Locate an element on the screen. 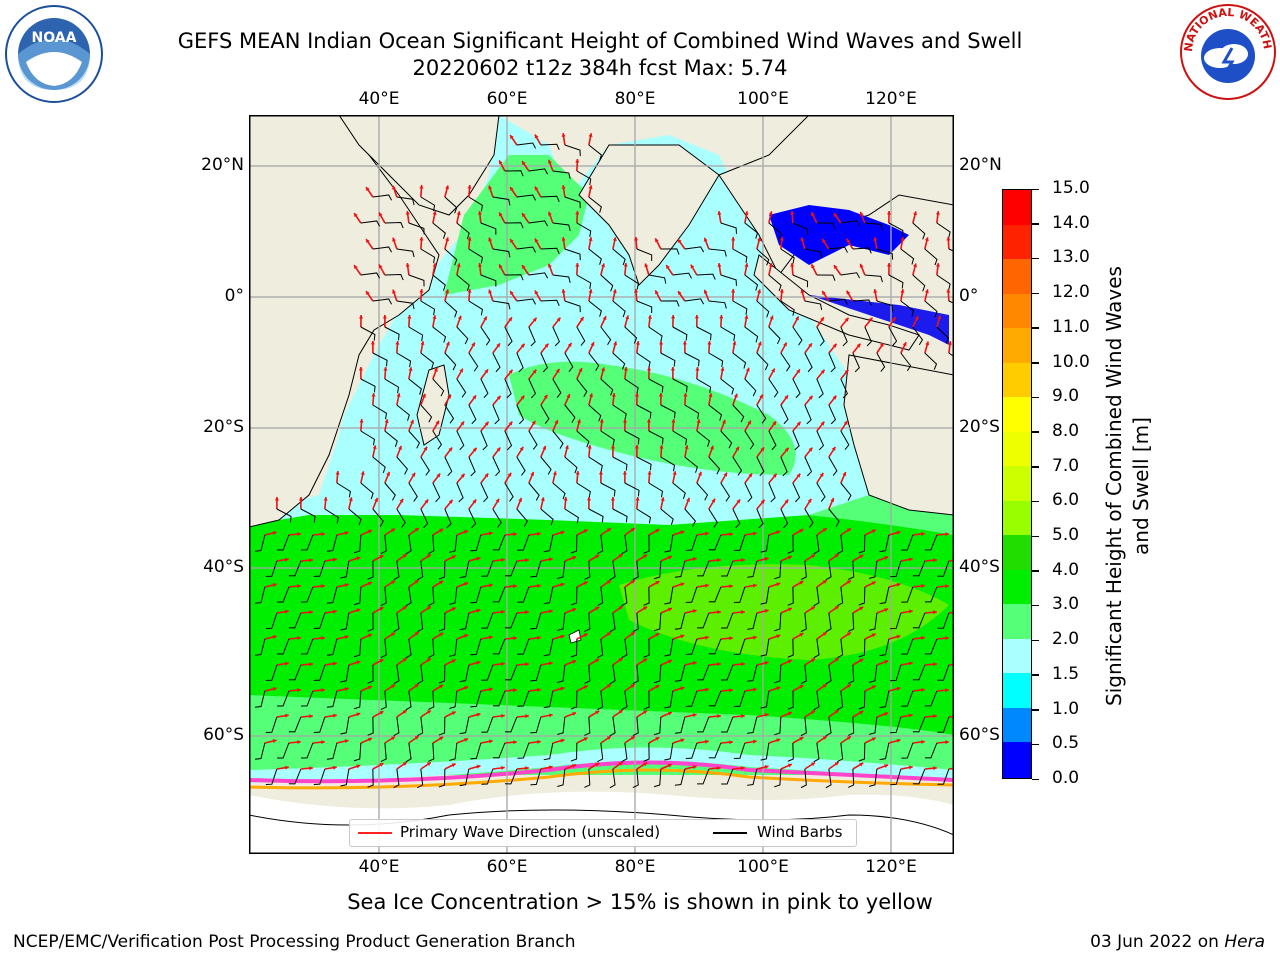 Image resolution: width=1280 pixels, height=960 pixels. chart-subtitle: 20220602 t12z 384h fcst Max: 5.74 is located at coordinates (600, 68).